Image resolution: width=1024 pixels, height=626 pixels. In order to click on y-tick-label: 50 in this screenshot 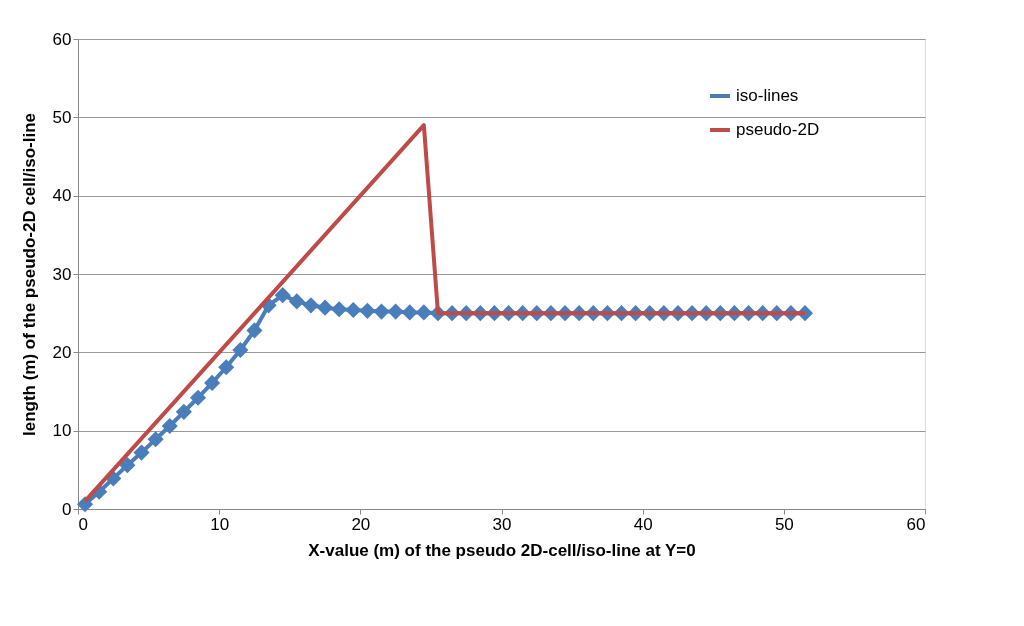, I will do `click(62, 117)`.